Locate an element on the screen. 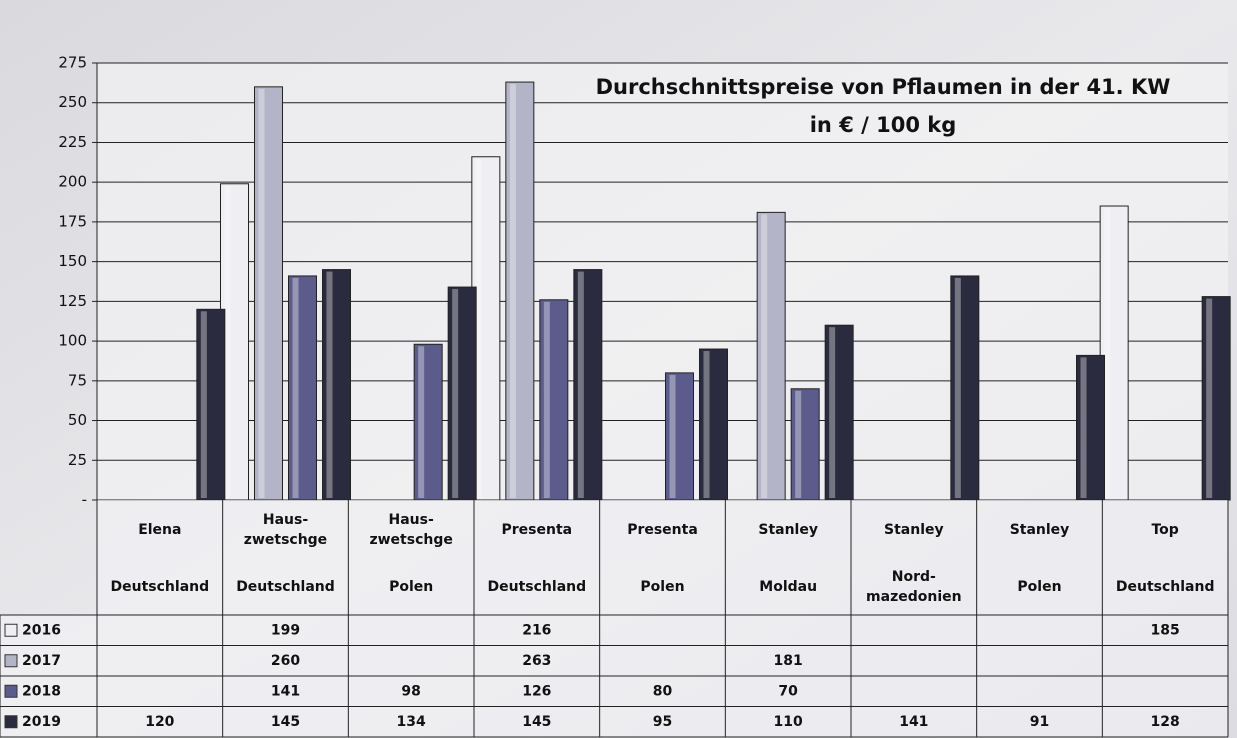 This screenshot has height=738, width=1237. table-bg is located at coordinates (662, 557).